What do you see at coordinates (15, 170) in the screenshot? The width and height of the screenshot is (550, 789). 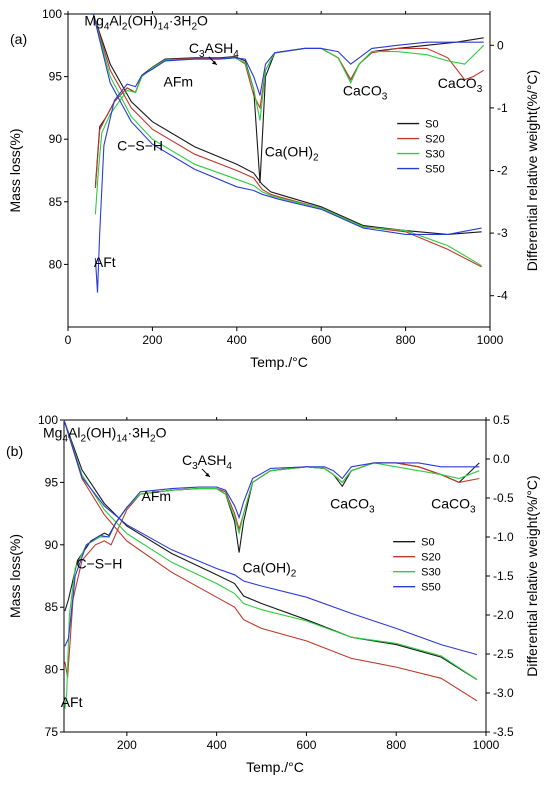 I see `panel-a-y-left-axis-label: Mass loss(%)` at bounding box center [15, 170].